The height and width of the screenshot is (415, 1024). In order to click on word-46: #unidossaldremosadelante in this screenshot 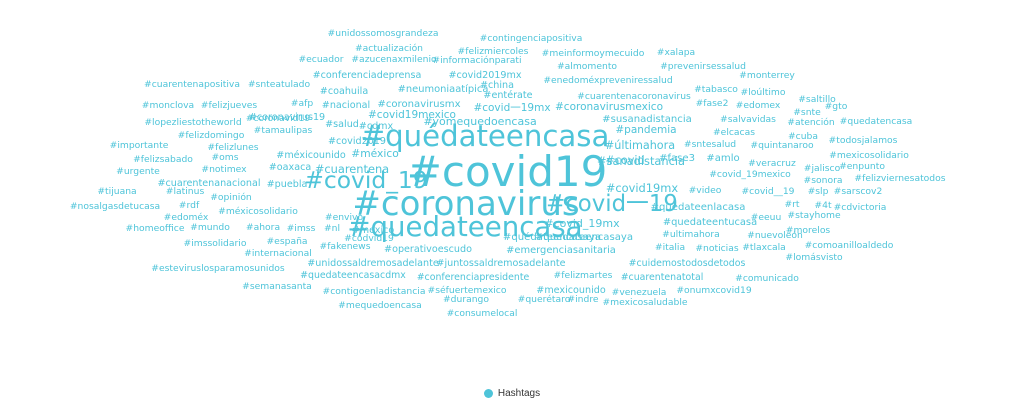, I will do `click(373, 263)`.